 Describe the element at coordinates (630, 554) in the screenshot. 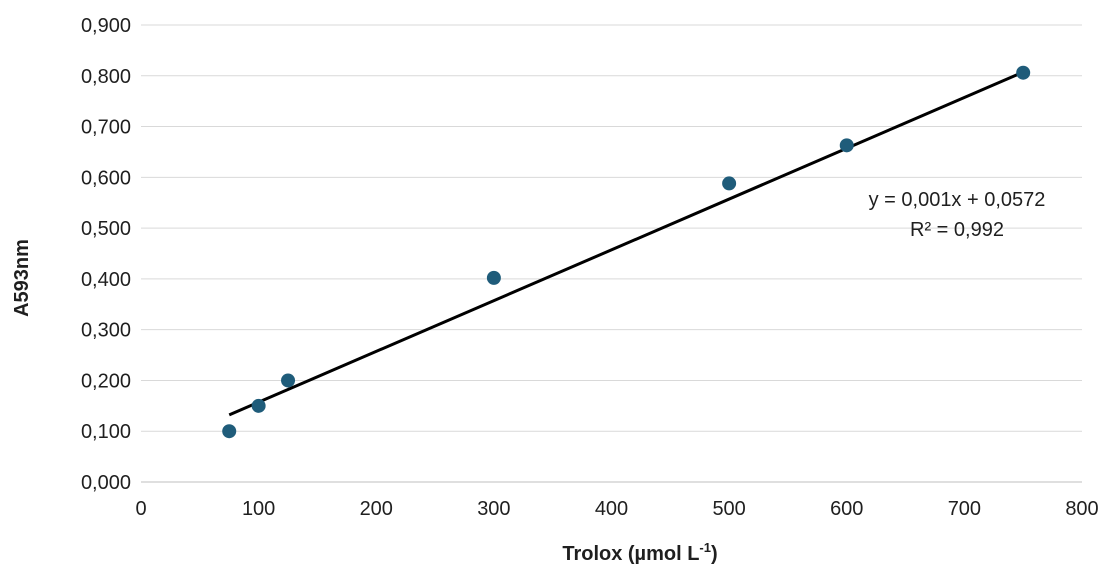

I see `x-axis-title-main: Trolox (µmol L` at that location.